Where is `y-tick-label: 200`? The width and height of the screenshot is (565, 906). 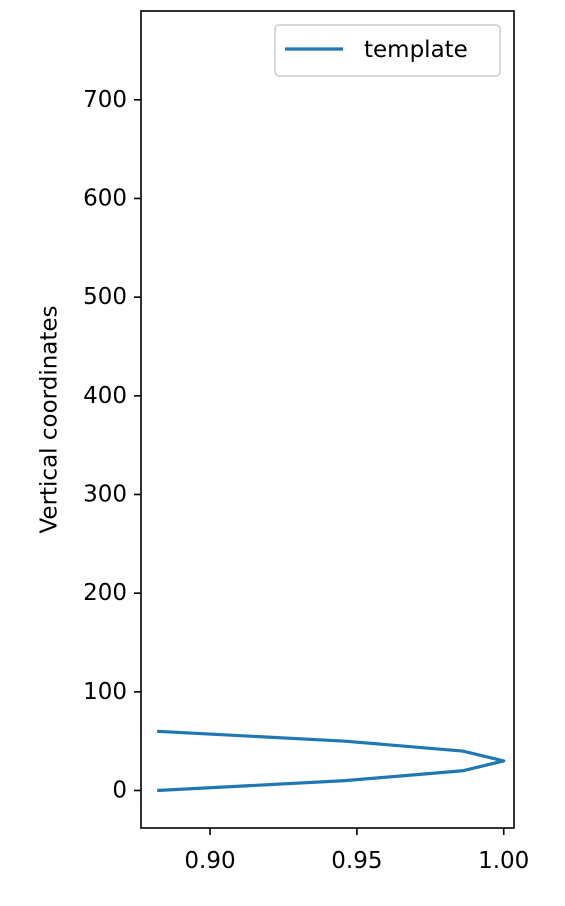
y-tick-label: 200 is located at coordinates (105, 593).